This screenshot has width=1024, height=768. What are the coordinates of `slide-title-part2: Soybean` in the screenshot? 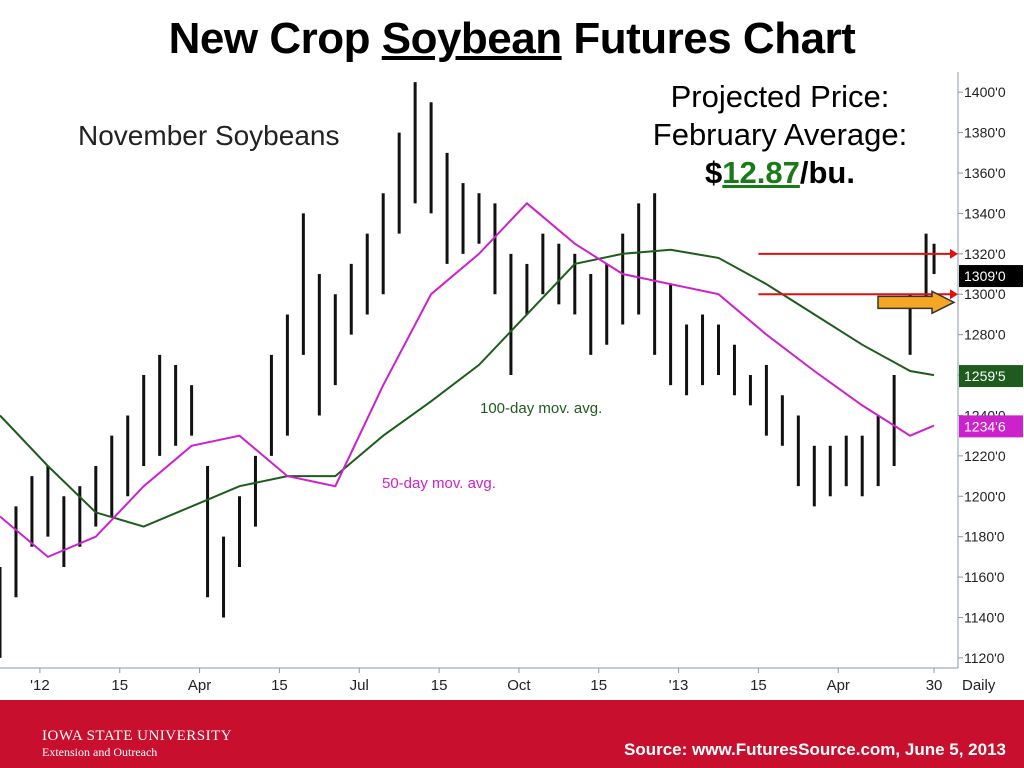 It's located at (471, 38).